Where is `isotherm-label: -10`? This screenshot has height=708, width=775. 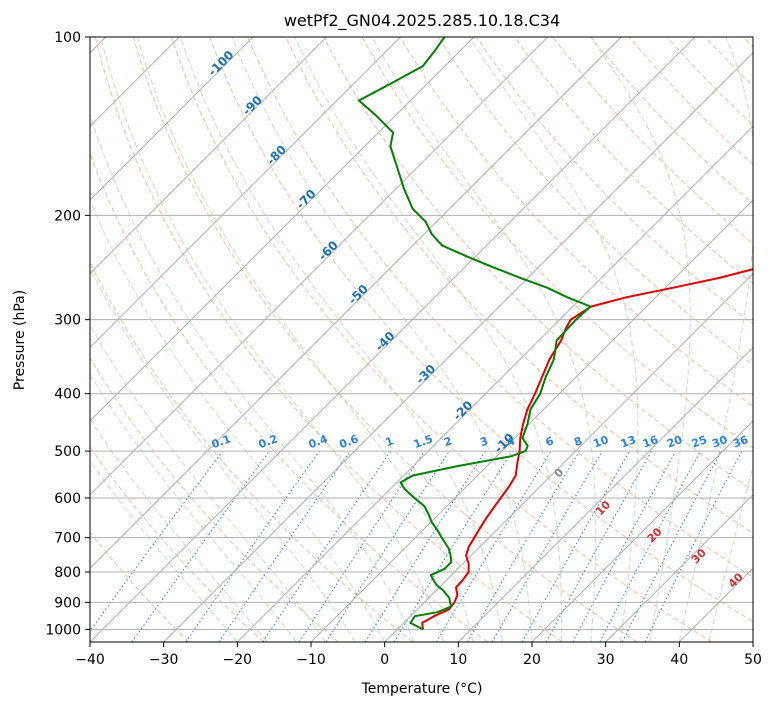 isotherm-label: -10 is located at coordinates (504, 442).